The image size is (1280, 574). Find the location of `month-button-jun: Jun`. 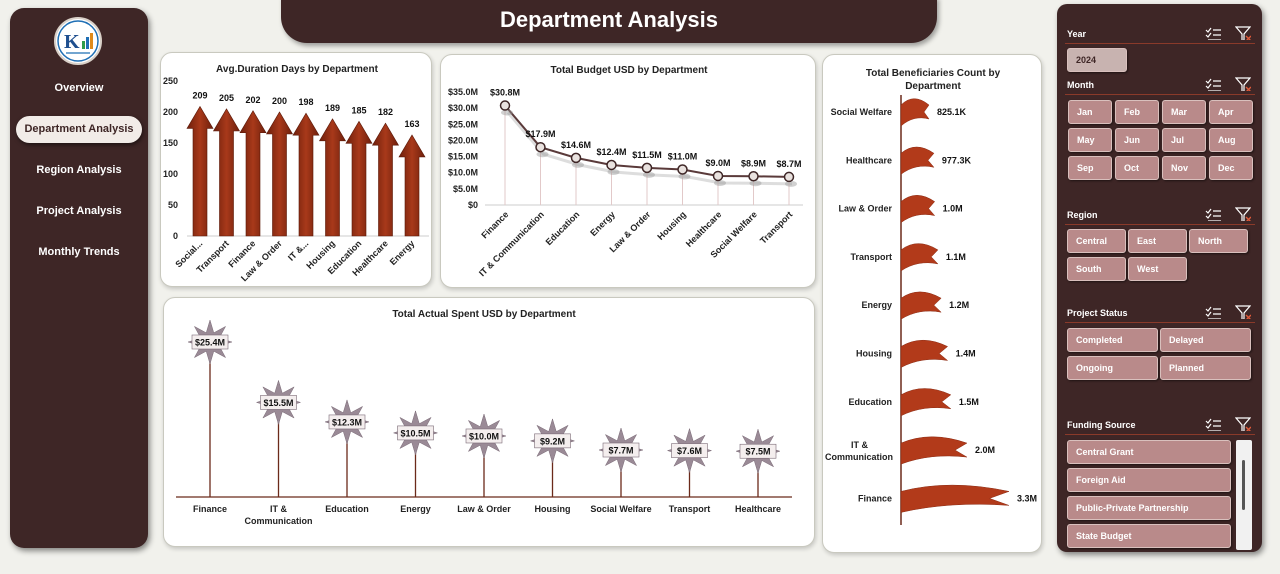

month-button-jun: Jun is located at coordinates (1137, 140).